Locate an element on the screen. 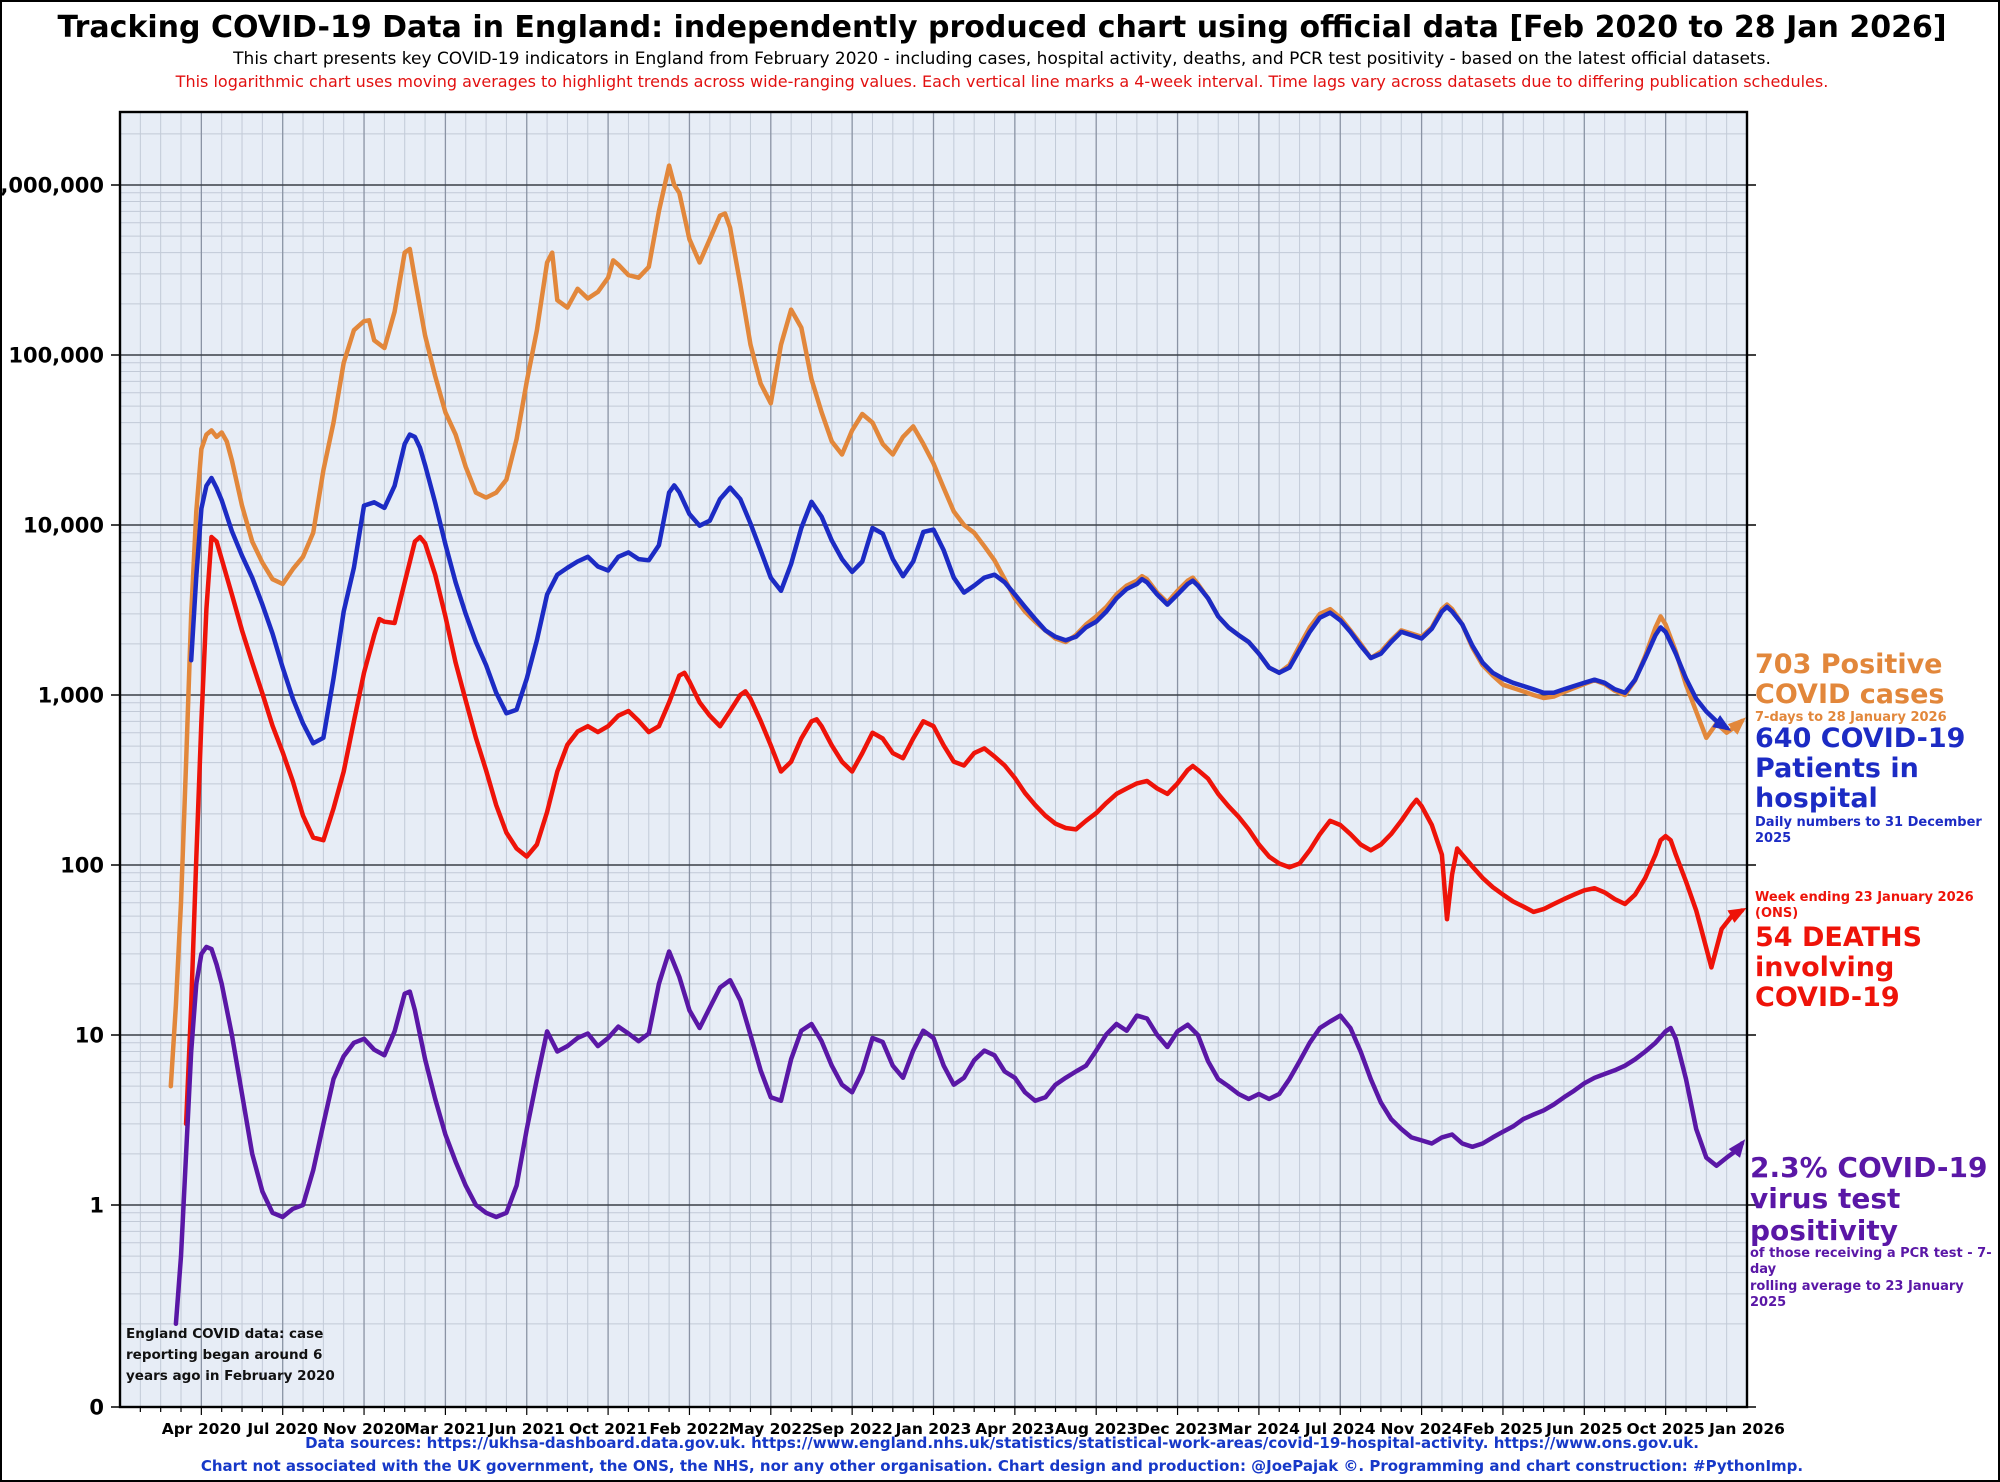  x-tick-label: Mar 2021 is located at coordinates (445, 1429).